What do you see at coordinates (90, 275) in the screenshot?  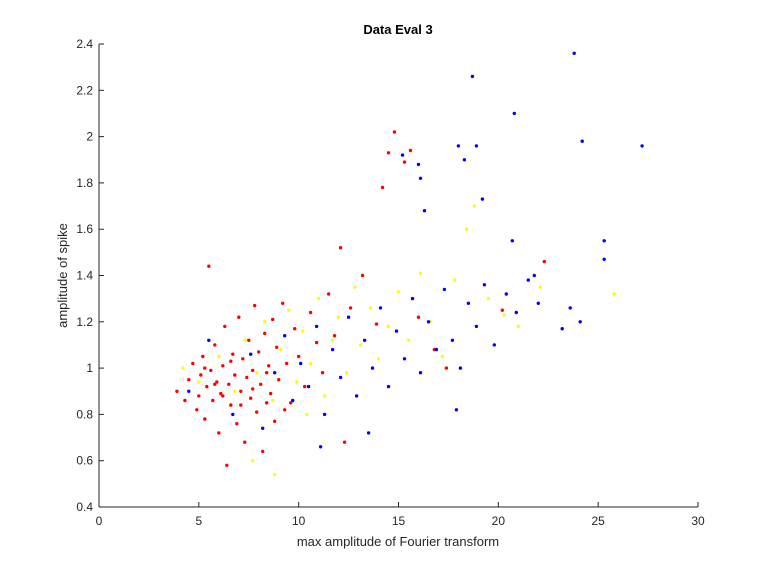 I see `y-ticks: 0.4 0.6 0.8 1 1.2 1.4 1.6 1.8 2 2.2 2.4` at bounding box center [90, 275].